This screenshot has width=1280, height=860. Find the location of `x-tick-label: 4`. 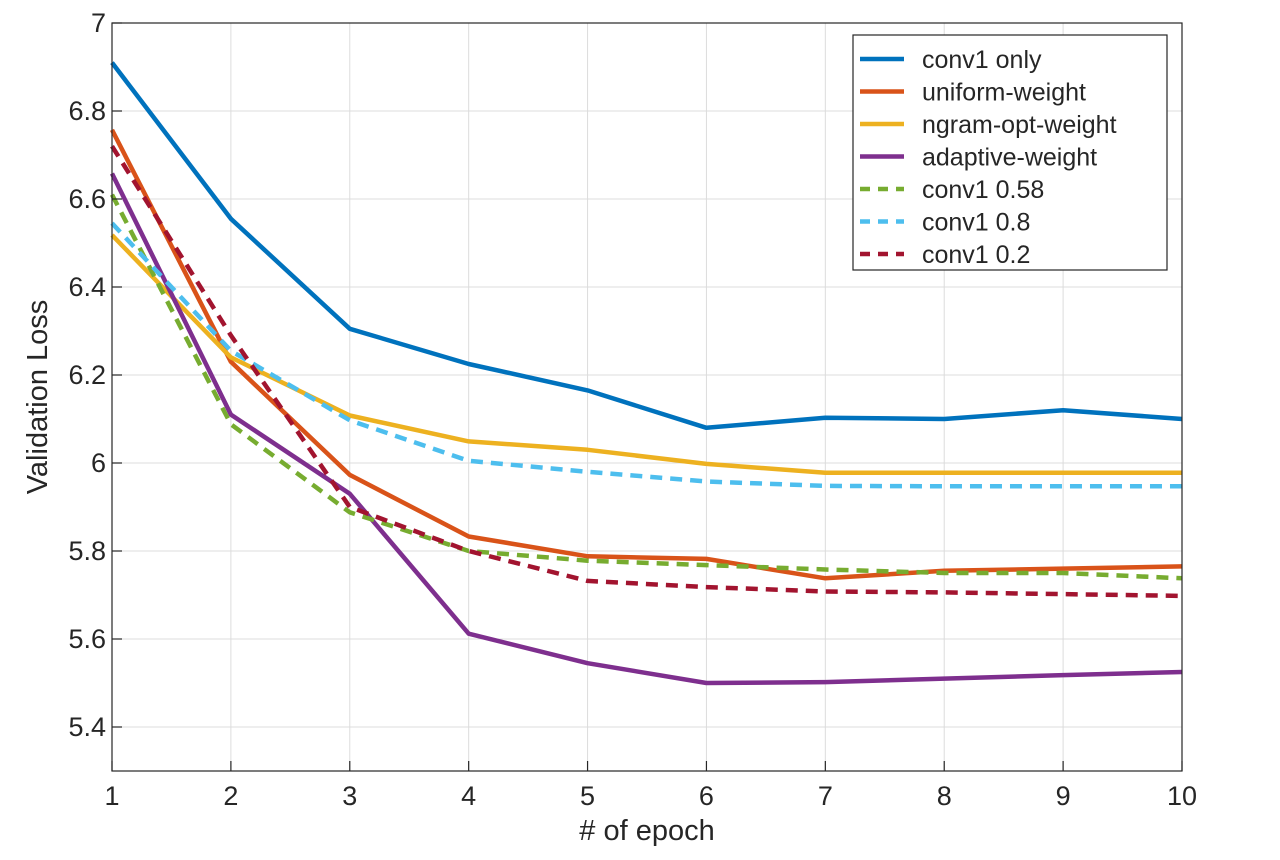

x-tick-label: 4 is located at coordinates (468, 796).